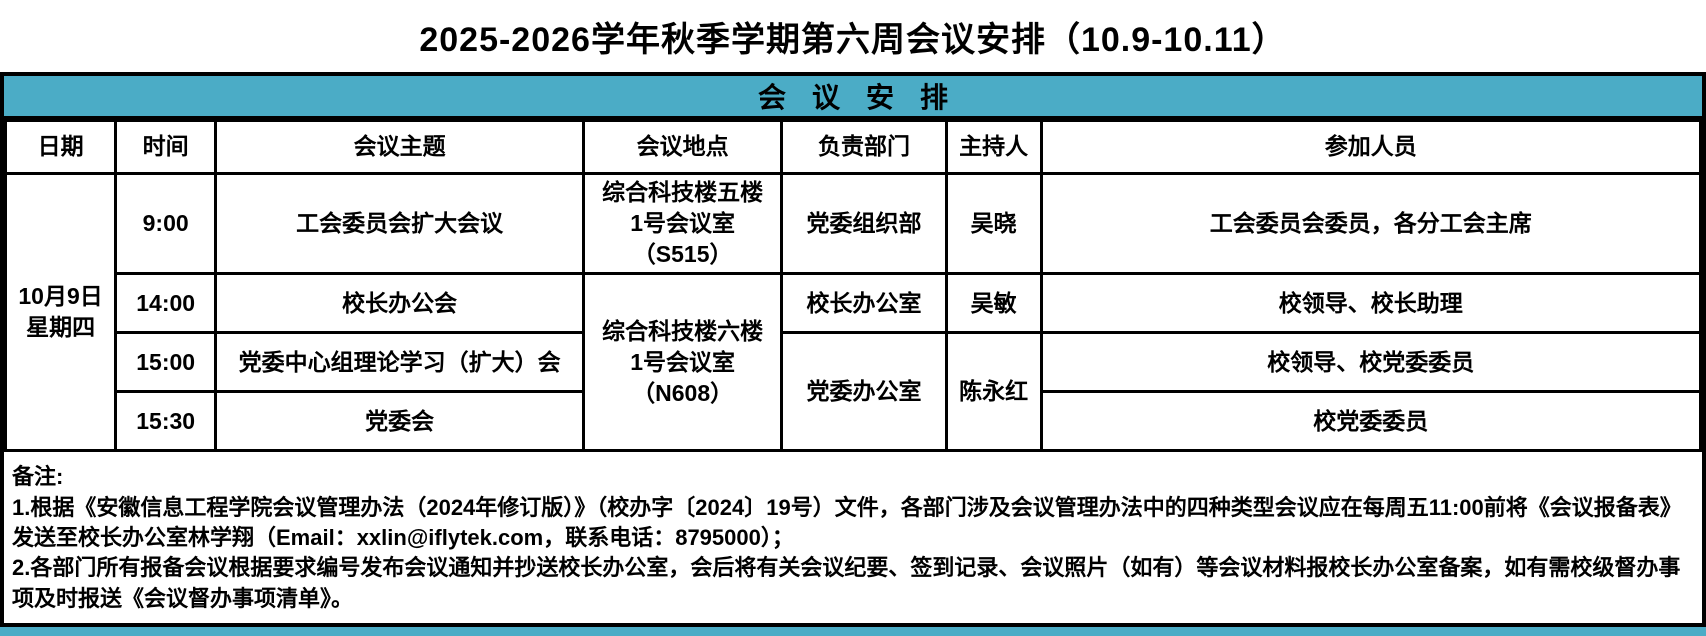 The width and height of the screenshot is (1706, 636). Describe the element at coordinates (993, 223) in the screenshot. I see `host-cell: 吴晓` at that location.